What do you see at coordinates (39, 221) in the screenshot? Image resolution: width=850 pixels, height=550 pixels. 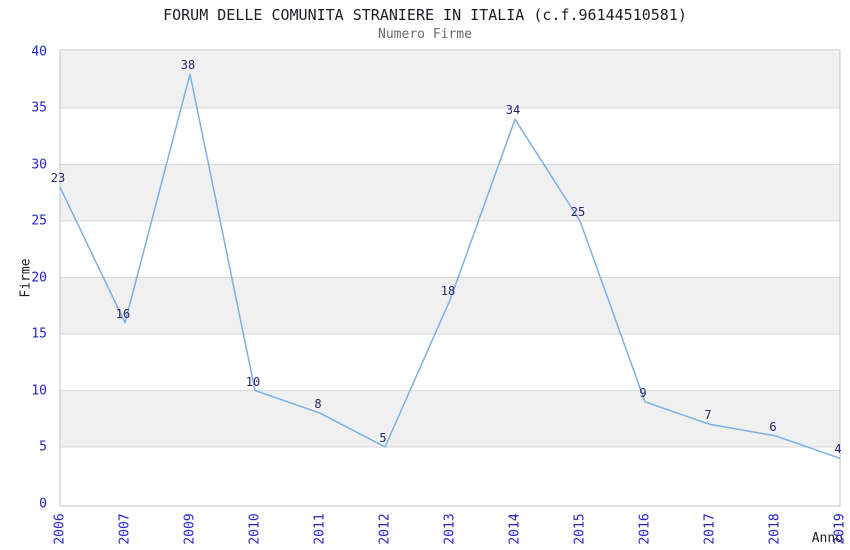 I see `y-tick-label: 25` at bounding box center [39, 221].